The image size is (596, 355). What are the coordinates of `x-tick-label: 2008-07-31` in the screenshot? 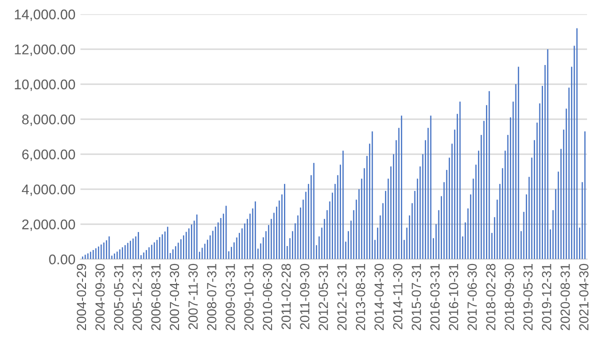 It's located at (211, 297).